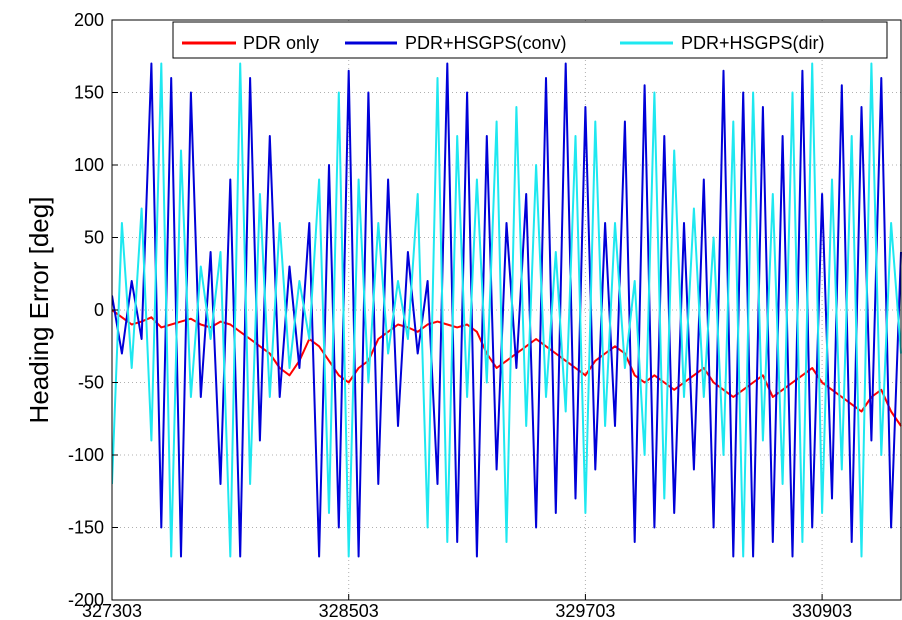 This screenshot has width=902, height=620. I want to click on legend: PDR only PDR+HSGPS(conv) PDR+HSGPS(dir), so click(530, 40).